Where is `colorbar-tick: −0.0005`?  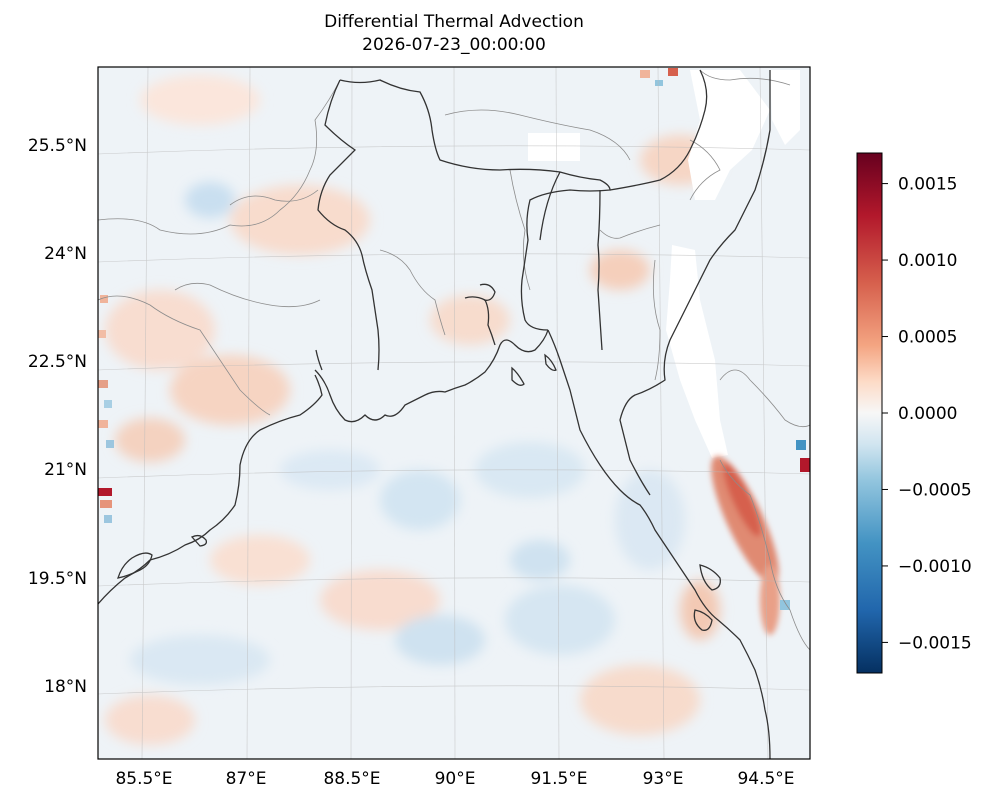 colorbar-tick: −0.0005 is located at coordinates (927, 490).